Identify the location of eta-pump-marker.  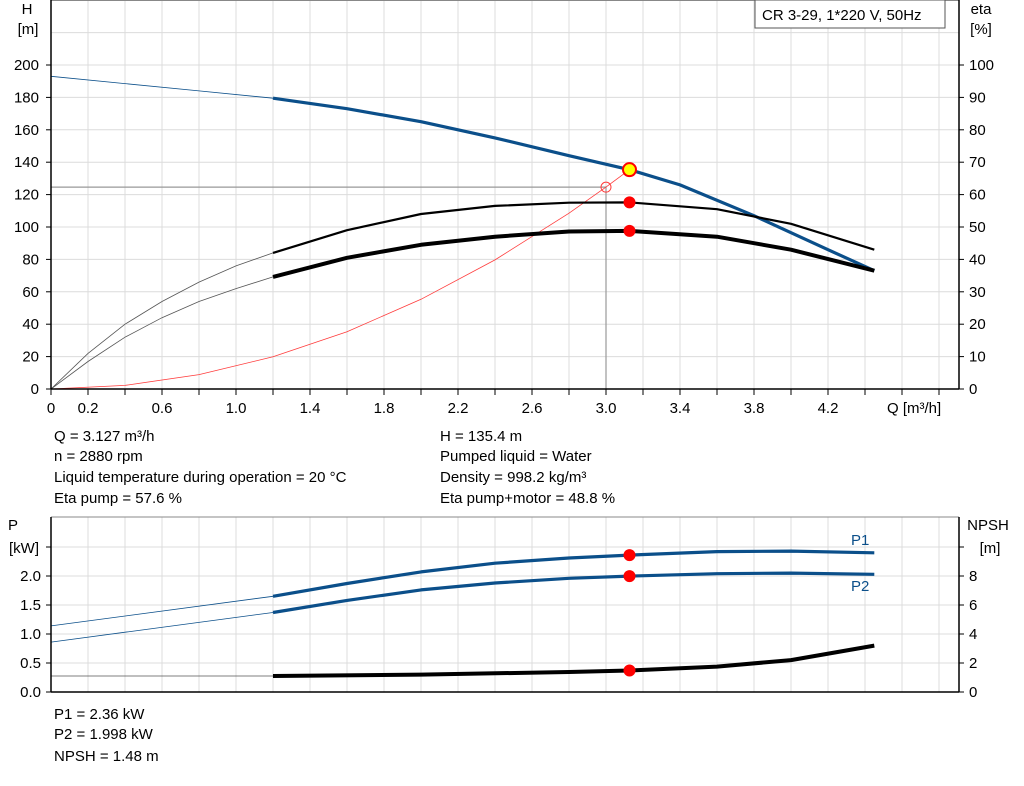
(629, 202).